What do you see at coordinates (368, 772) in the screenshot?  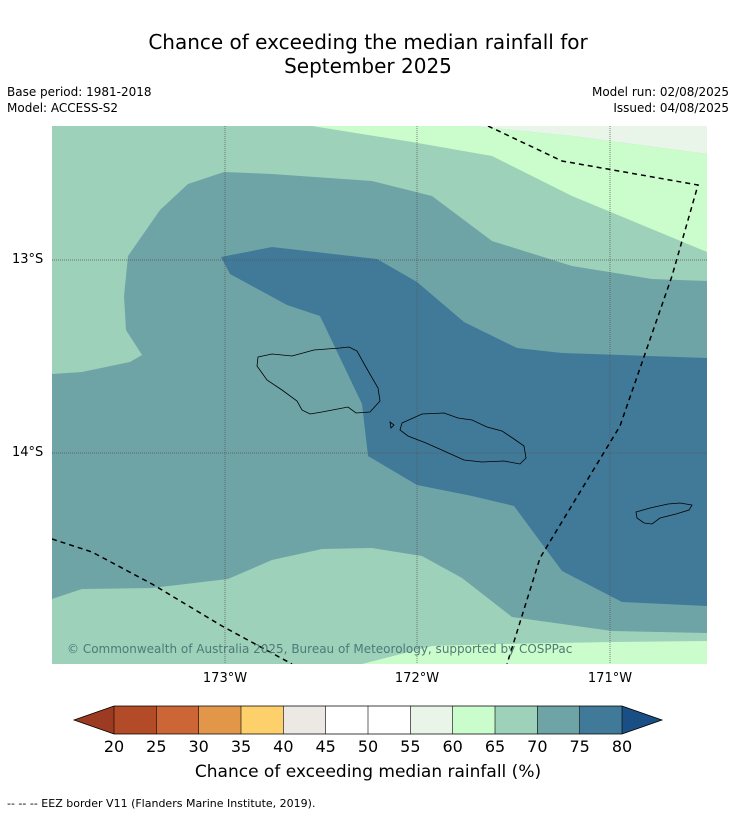 I see `colorbar-label: Chance of exceeding median rainfall (%)` at bounding box center [368, 772].